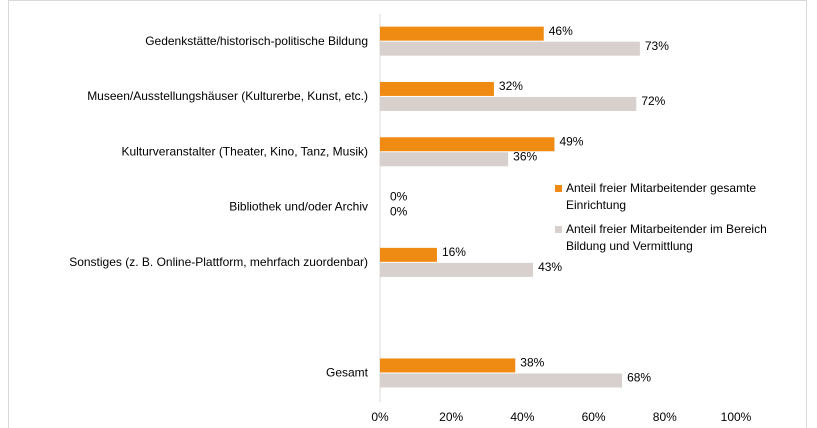 The width and height of the screenshot is (817, 428). What do you see at coordinates (653, 101) in the screenshot?
I see `value-label: 72%` at bounding box center [653, 101].